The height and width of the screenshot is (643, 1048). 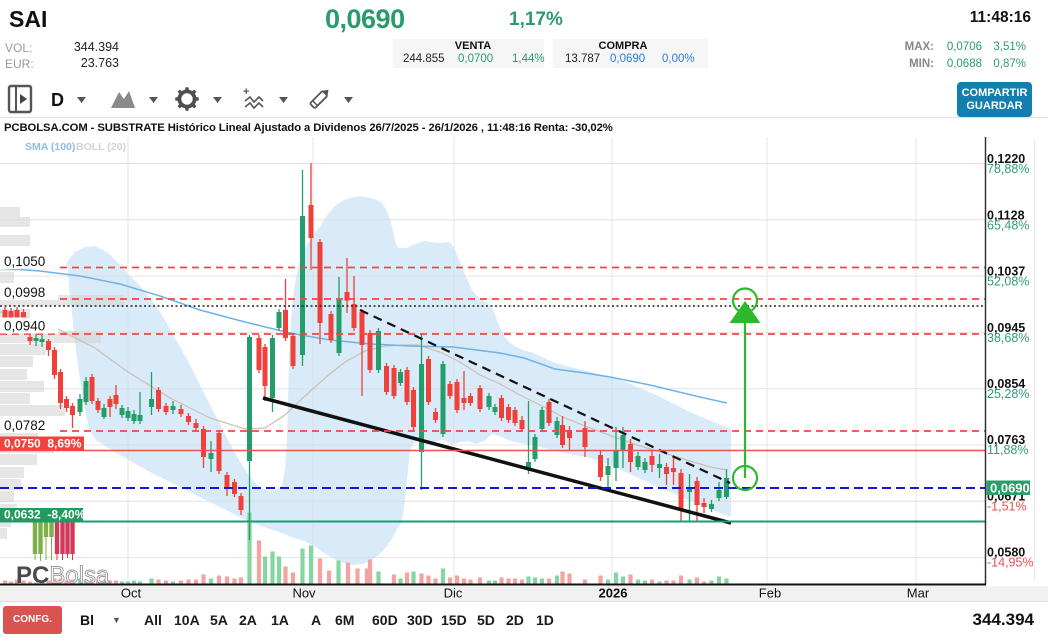 What do you see at coordinates (1008, 338) in the screenshot?
I see `svg-text: 38,68%` at bounding box center [1008, 338].